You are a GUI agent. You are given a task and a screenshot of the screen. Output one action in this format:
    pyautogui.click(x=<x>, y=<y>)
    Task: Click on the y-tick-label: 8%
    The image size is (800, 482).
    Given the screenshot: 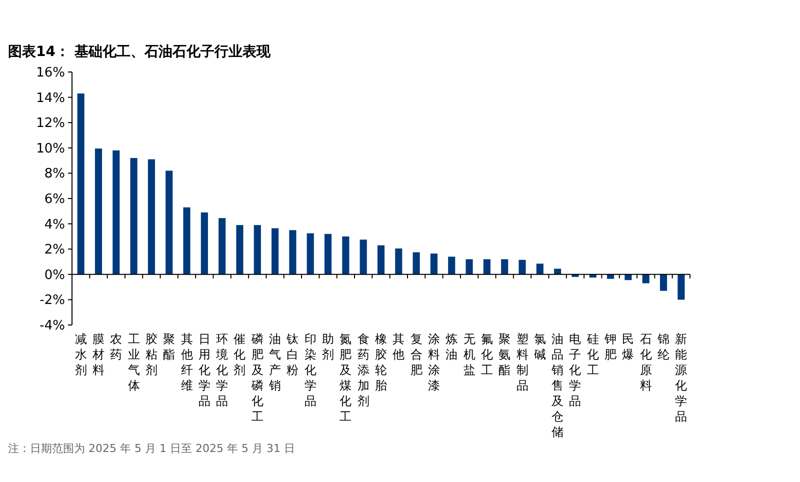 What is the action you would take?
    pyautogui.click(x=54, y=174)
    